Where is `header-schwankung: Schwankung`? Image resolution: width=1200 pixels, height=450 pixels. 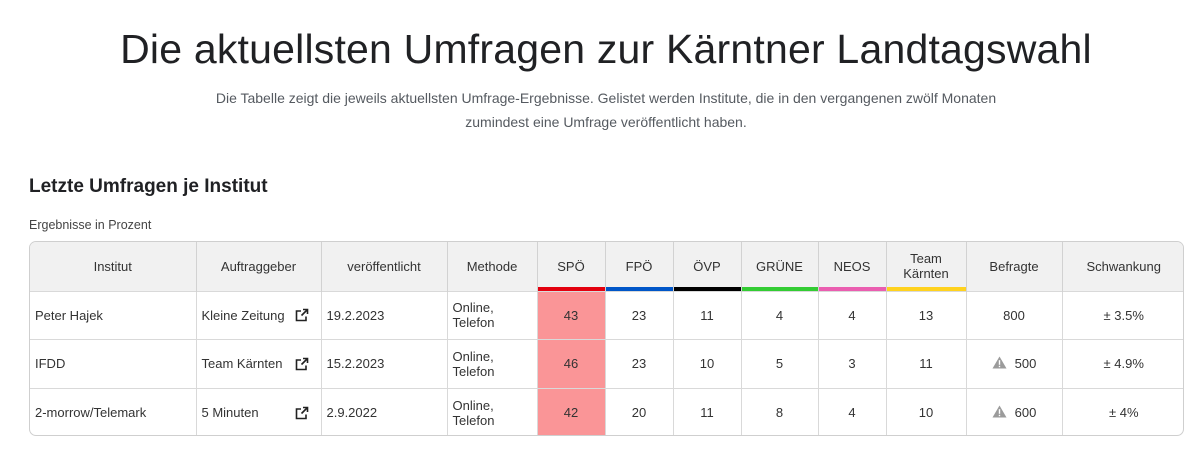
header-schwankung: Schwankung is located at coordinates (1122, 266).